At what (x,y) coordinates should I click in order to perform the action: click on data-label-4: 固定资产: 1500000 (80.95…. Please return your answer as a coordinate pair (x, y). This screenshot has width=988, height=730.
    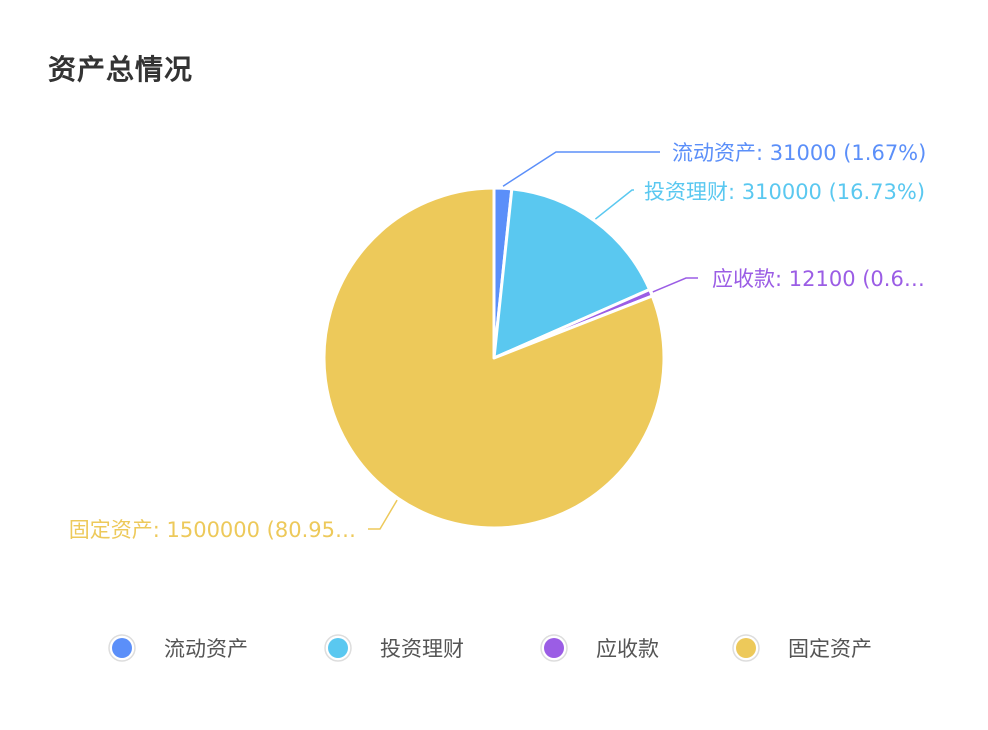
    Looking at the image, I should click on (212, 530).